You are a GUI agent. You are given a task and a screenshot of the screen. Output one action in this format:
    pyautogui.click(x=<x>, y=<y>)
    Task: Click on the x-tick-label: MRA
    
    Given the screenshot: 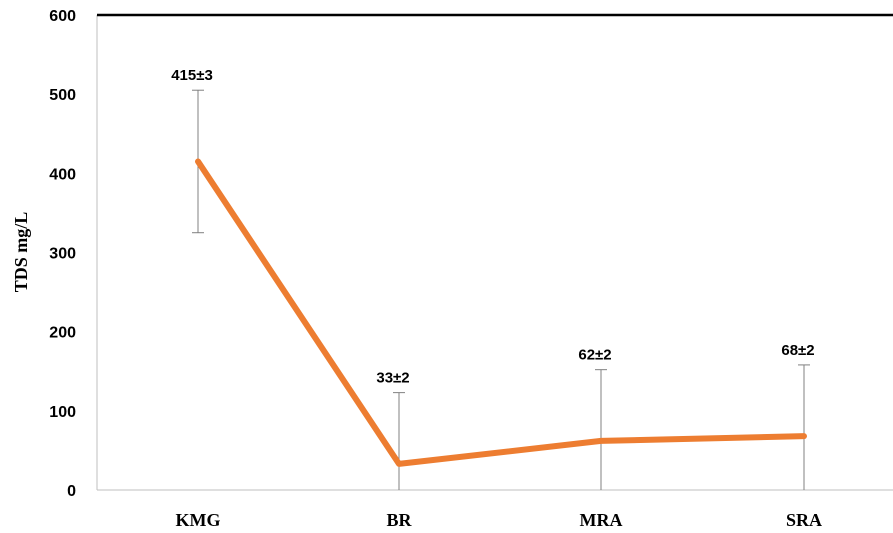 What is the action you would take?
    pyautogui.click(x=601, y=520)
    